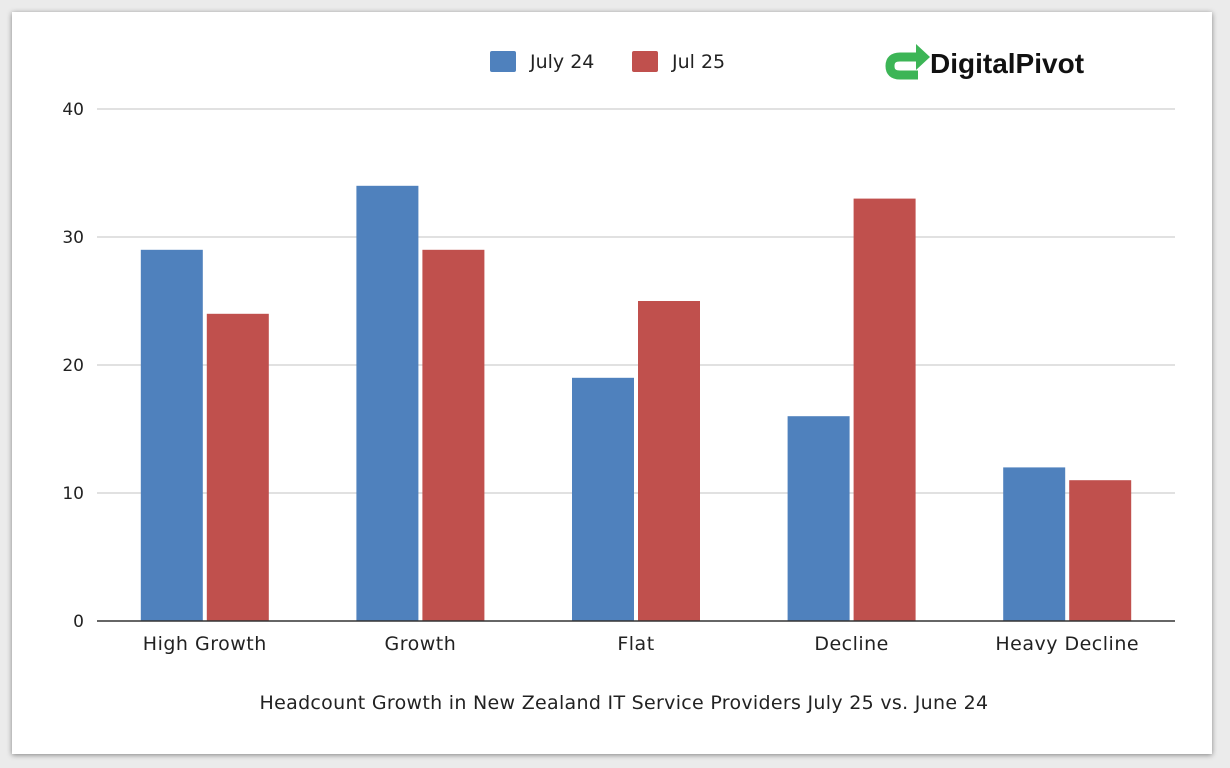 This screenshot has height=768, width=1230. I want to click on brand-name: DigitalPivot, so click(1007, 63).